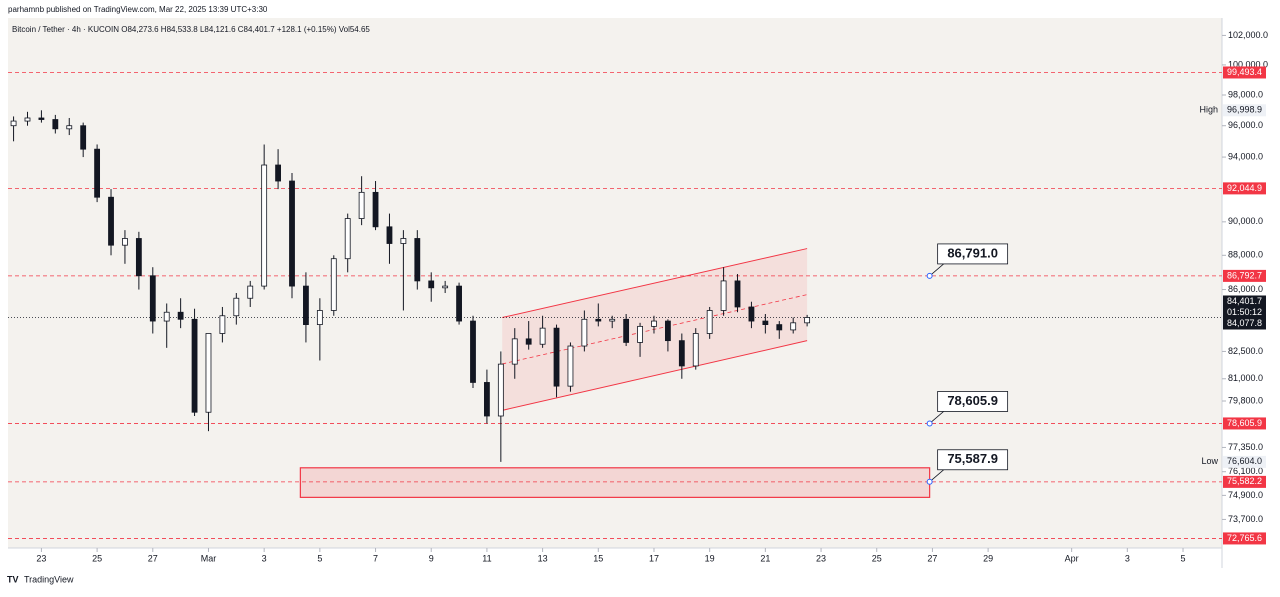  I want to click on y-tick-label: 86,000.0, so click(1245, 289).